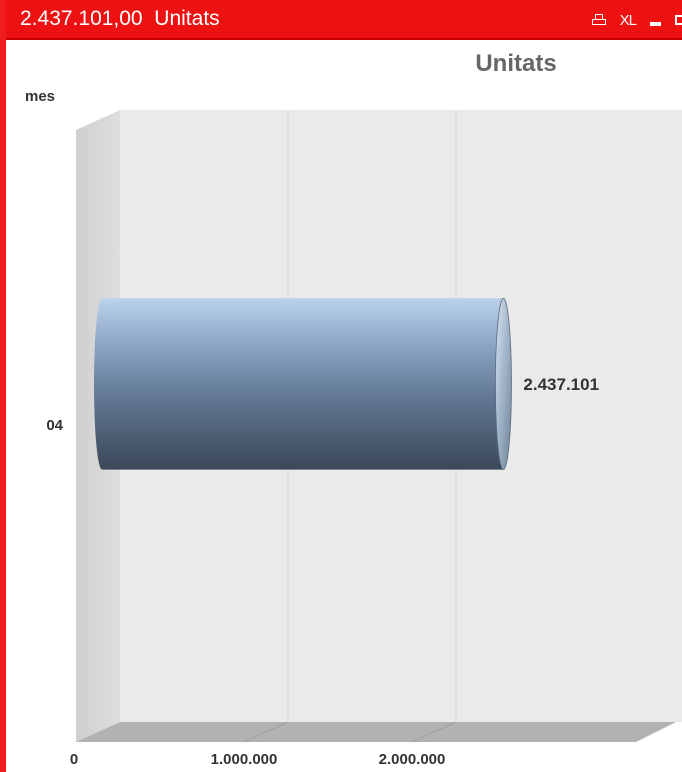  What do you see at coordinates (74, 759) in the screenshot?
I see `x-tick-label: 0` at bounding box center [74, 759].